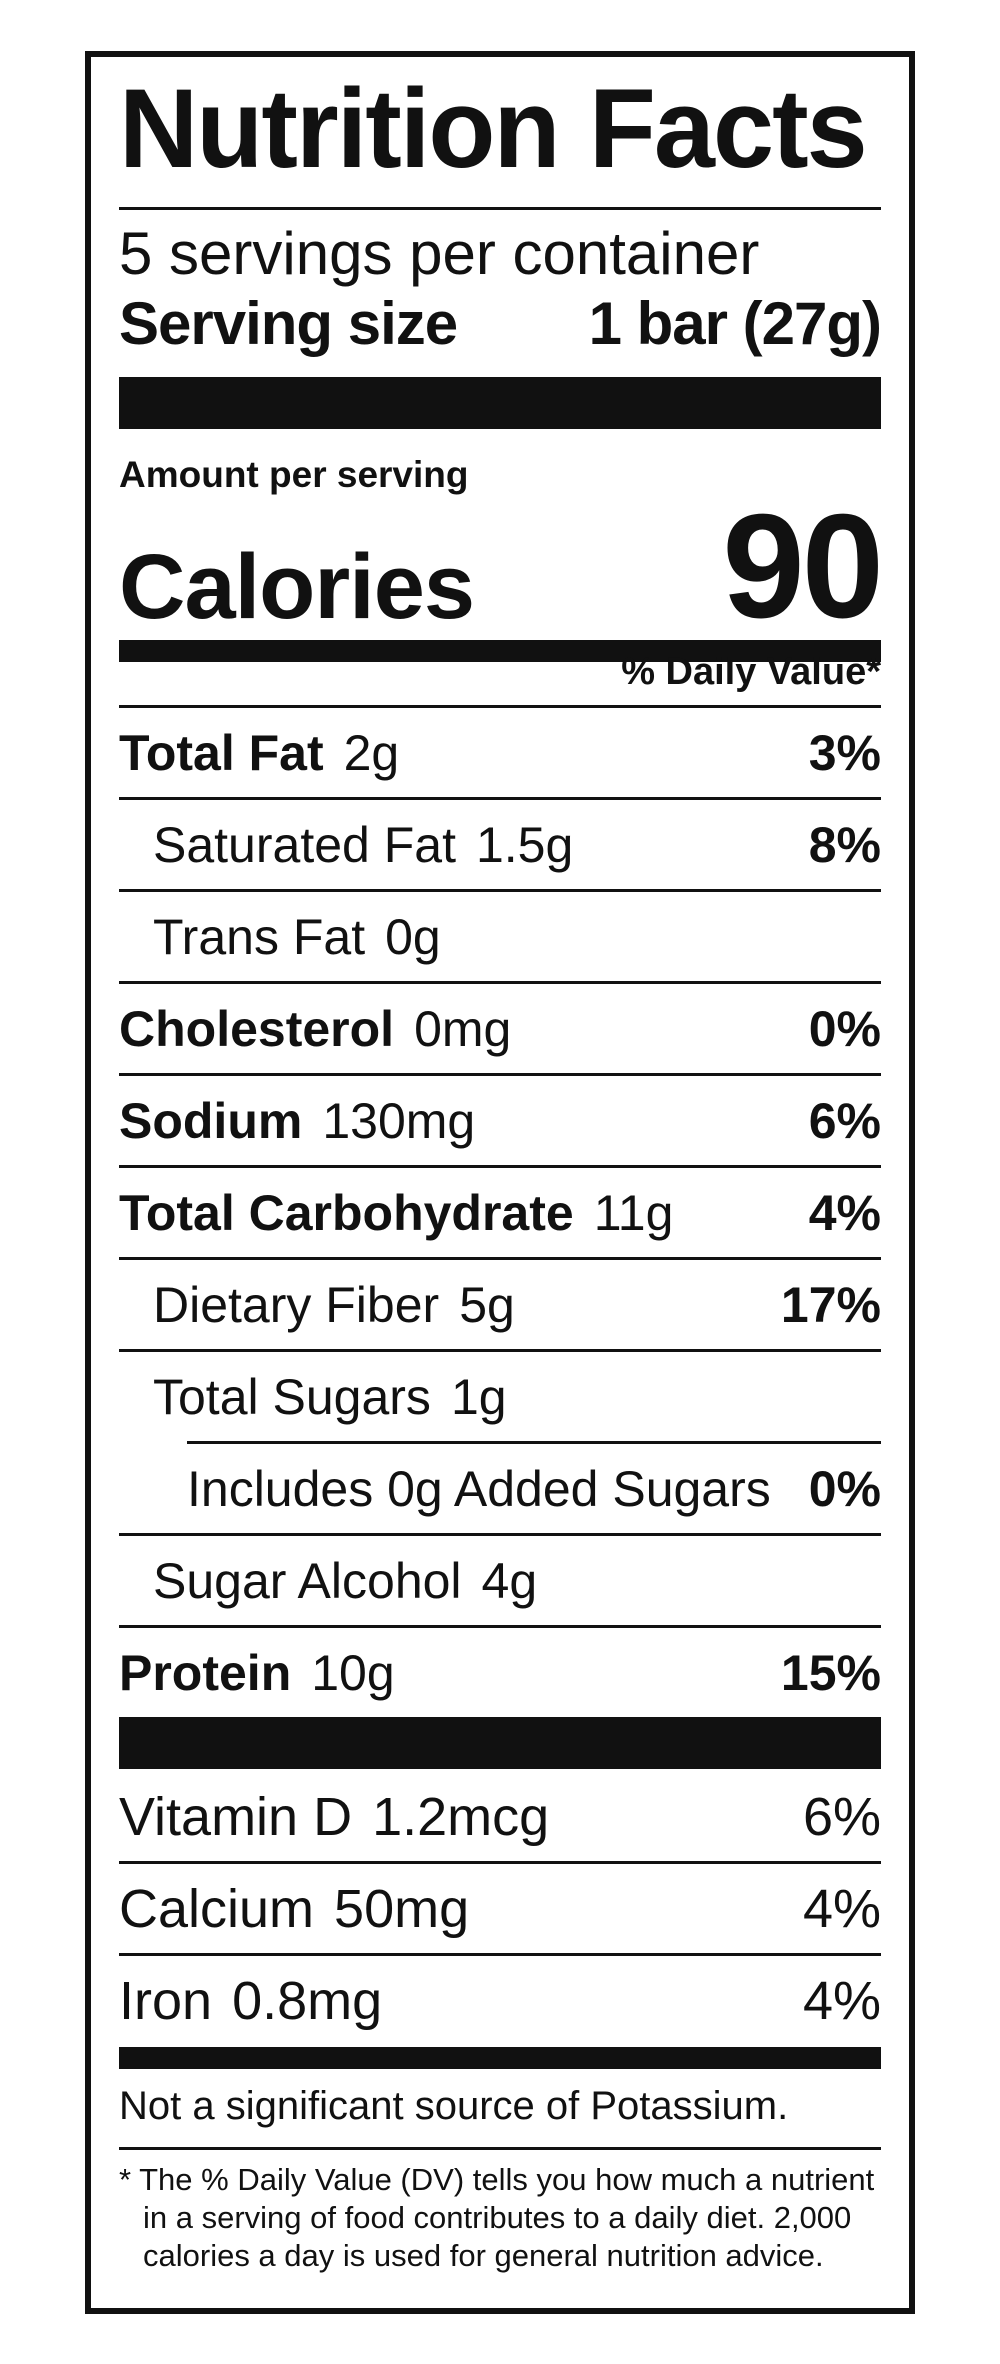 This screenshot has height=2364, width=1000. Describe the element at coordinates (402, 1909) in the screenshot. I see `vitamin-amount: 50mg` at that location.